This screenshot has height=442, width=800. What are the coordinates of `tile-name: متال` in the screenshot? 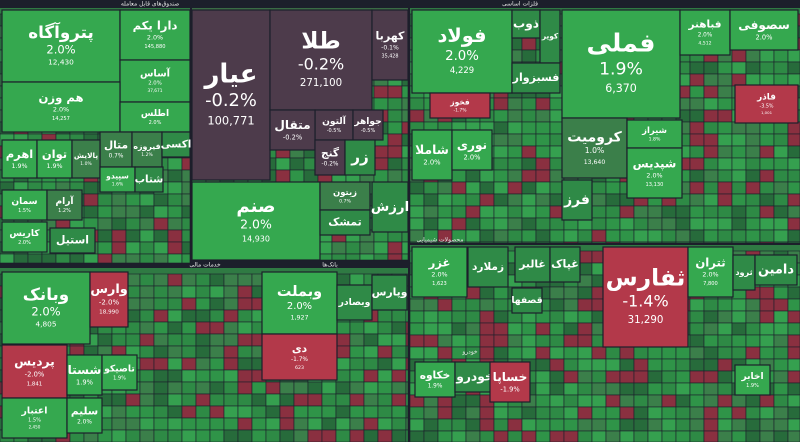 It's located at (116, 145).